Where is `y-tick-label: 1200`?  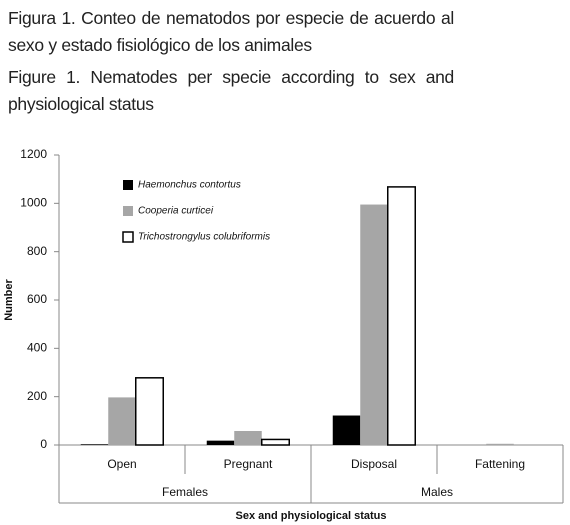
y-tick-label: 1200 is located at coordinates (33, 154).